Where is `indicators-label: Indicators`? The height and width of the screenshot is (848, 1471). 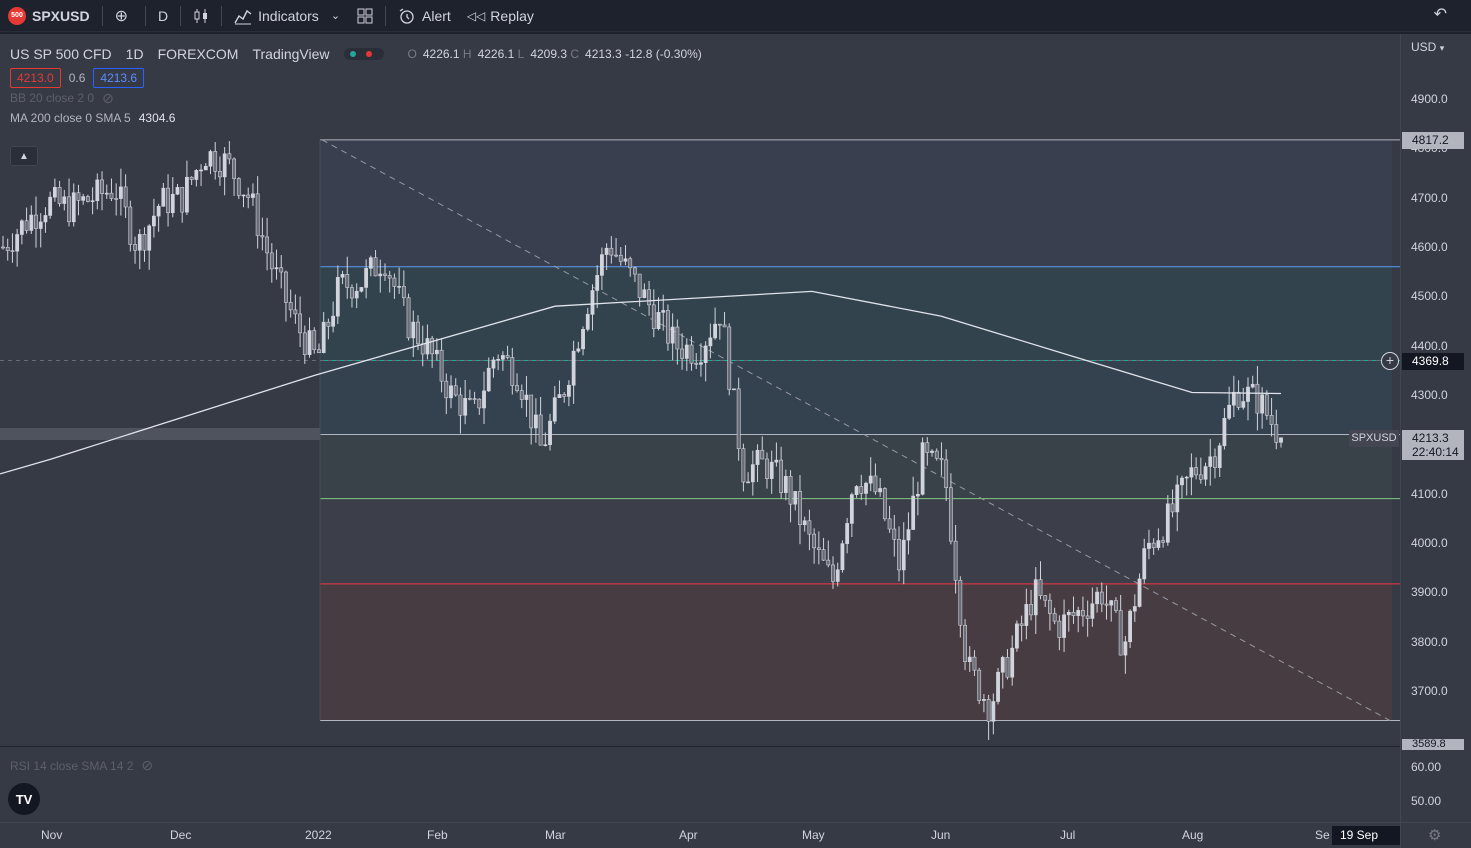 indicators-label: Indicators is located at coordinates (288, 15).